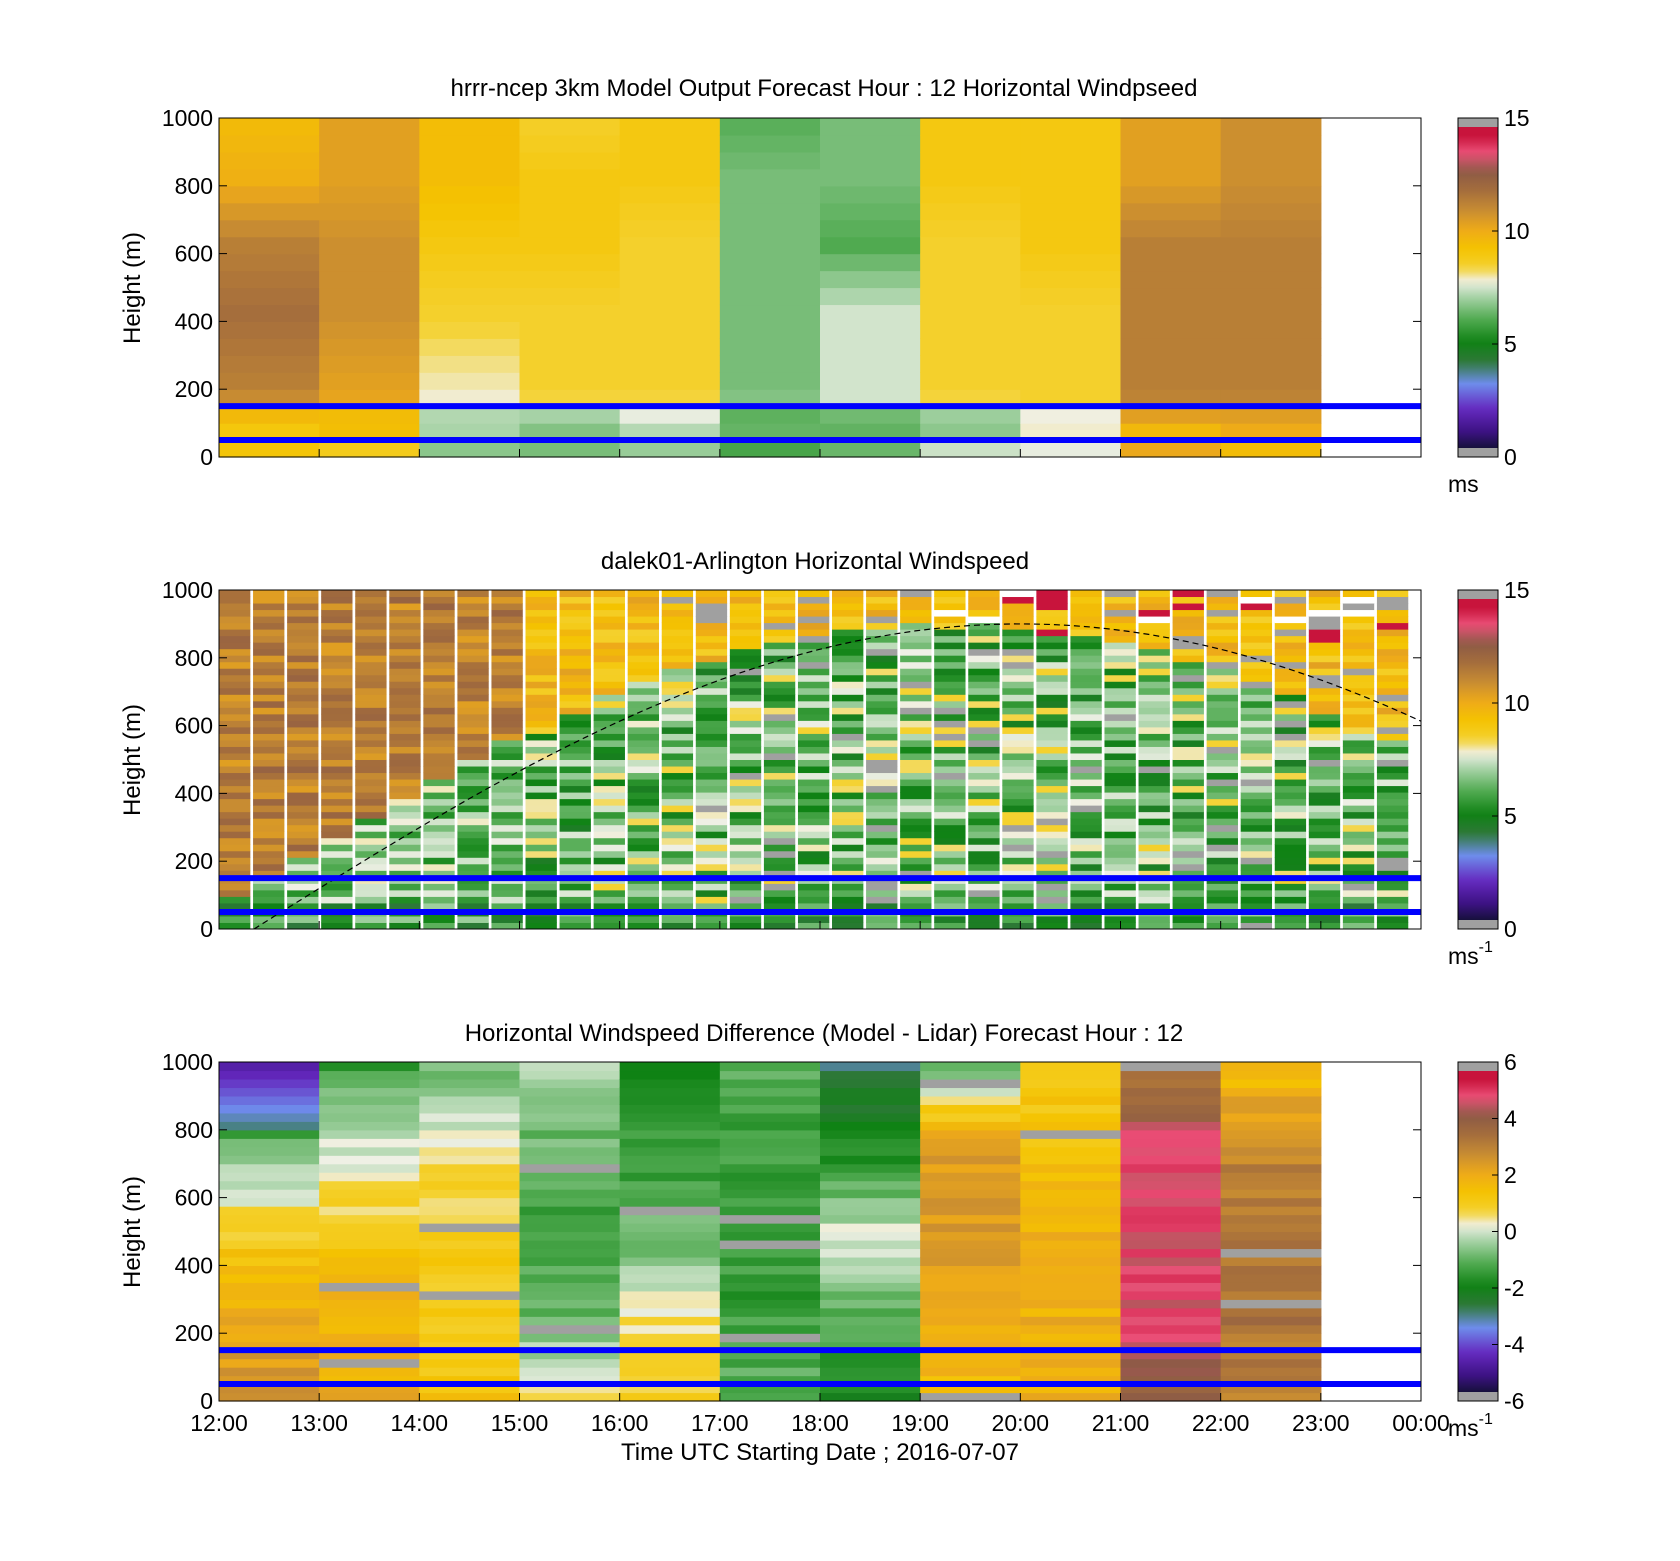 The image size is (1680, 1561). Describe the element at coordinates (1478, 759) in the screenshot. I see `colorbar-frame` at that location.